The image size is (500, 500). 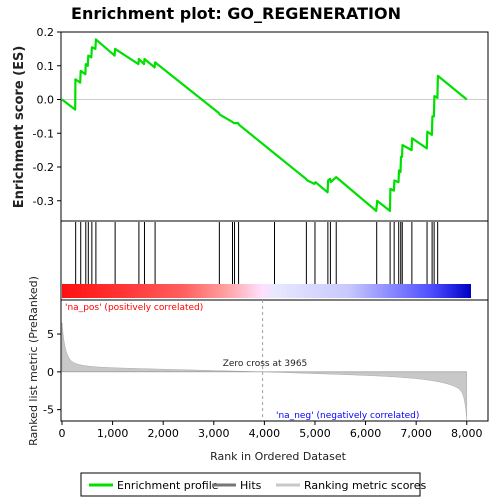 What do you see at coordinates (365, 485) in the screenshot?
I see `legend-metric-label: Ranking metric scores` at bounding box center [365, 485].